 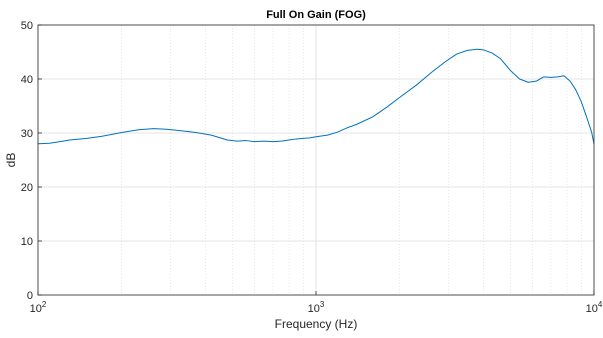 I want to click on x-tick-label: 10², so click(x=38, y=307).